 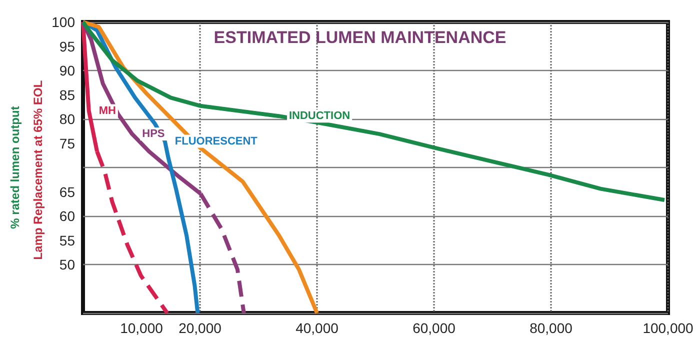 I want to click on y-tick-label: 85, so click(x=67, y=94).